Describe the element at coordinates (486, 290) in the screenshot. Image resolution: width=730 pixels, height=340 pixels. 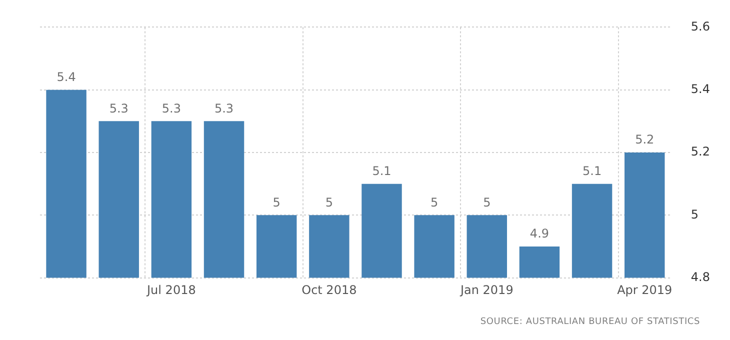
I see `x-tick-label: Jan 2019` at that location.